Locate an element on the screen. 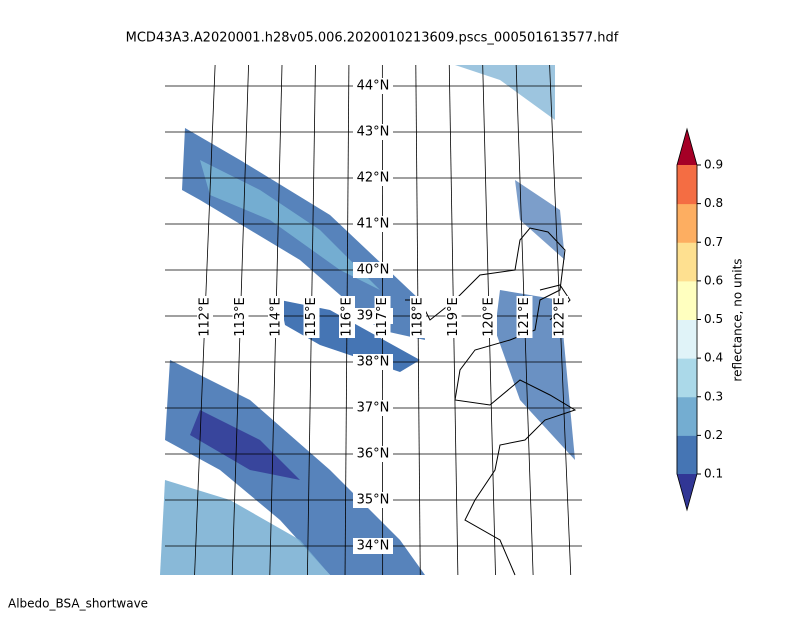  lat-label: 38°N is located at coordinates (373, 362).